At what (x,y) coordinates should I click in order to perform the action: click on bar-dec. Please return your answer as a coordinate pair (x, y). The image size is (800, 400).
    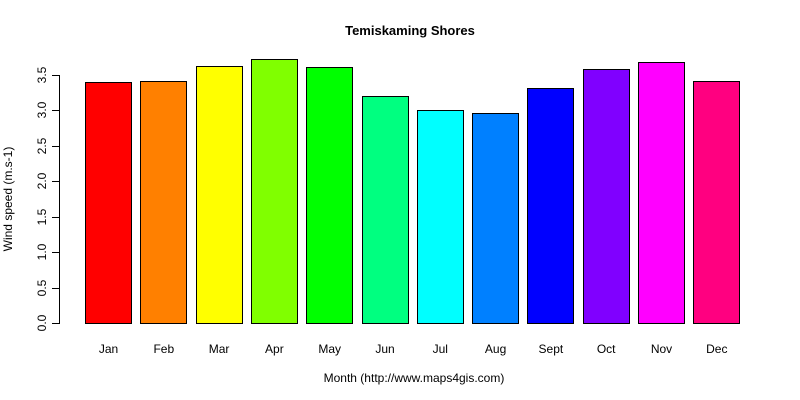
    Looking at the image, I should click on (717, 202).